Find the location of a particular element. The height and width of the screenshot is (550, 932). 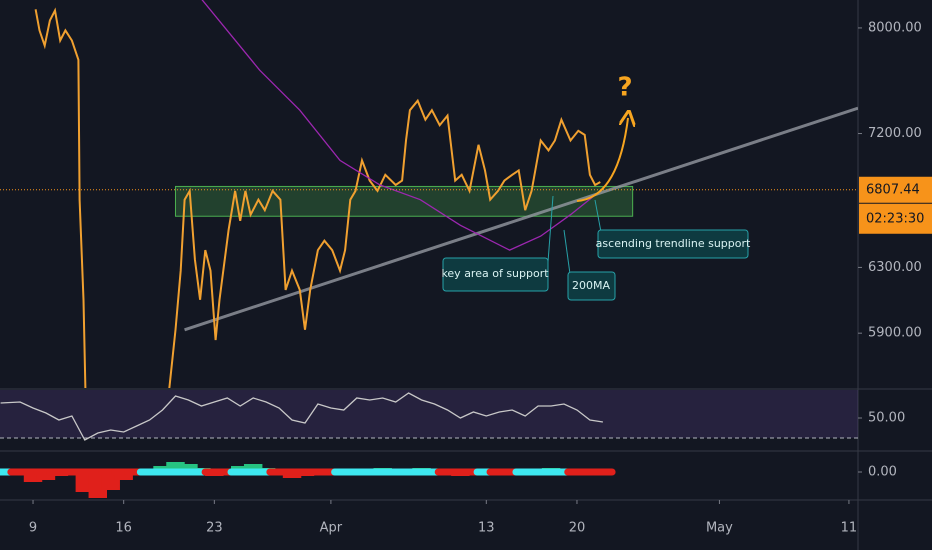

y-tick-label: 5900.00 is located at coordinates (895, 333).